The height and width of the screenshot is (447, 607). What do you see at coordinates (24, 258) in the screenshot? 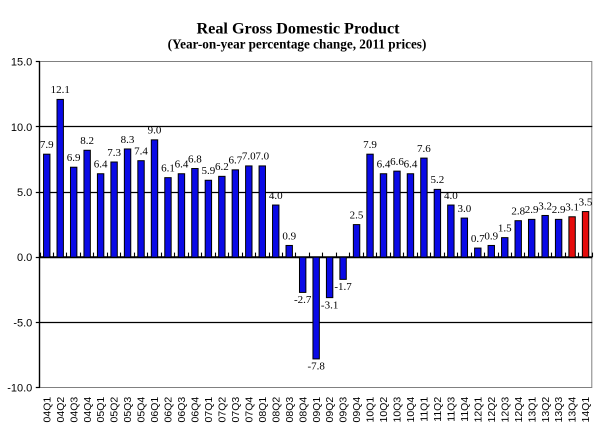
I see `svg-text: 0.0` at bounding box center [24, 258].